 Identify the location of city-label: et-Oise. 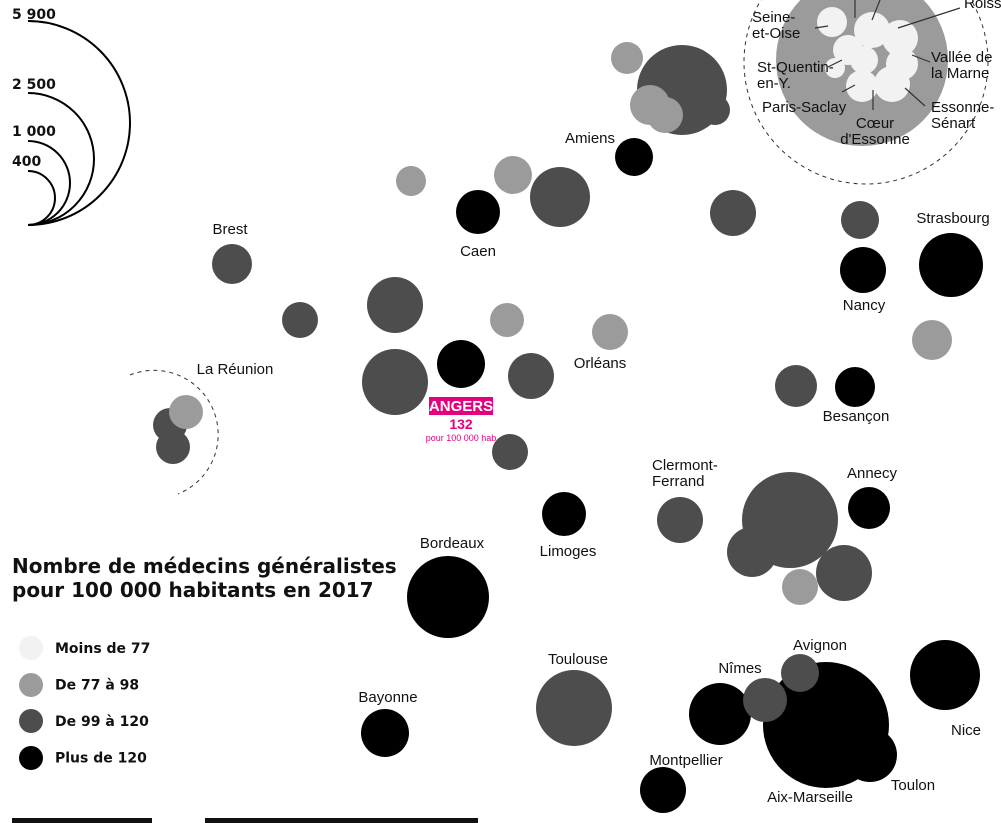
(776, 33).